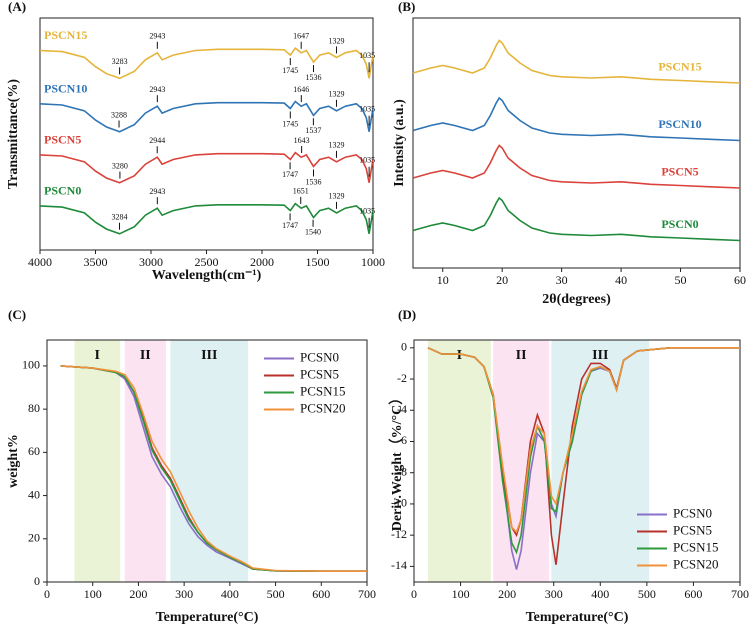 The width and height of the screenshot is (750, 644). Describe the element at coordinates (17, 7) in the screenshot. I see `panel-label: (A)` at that location.